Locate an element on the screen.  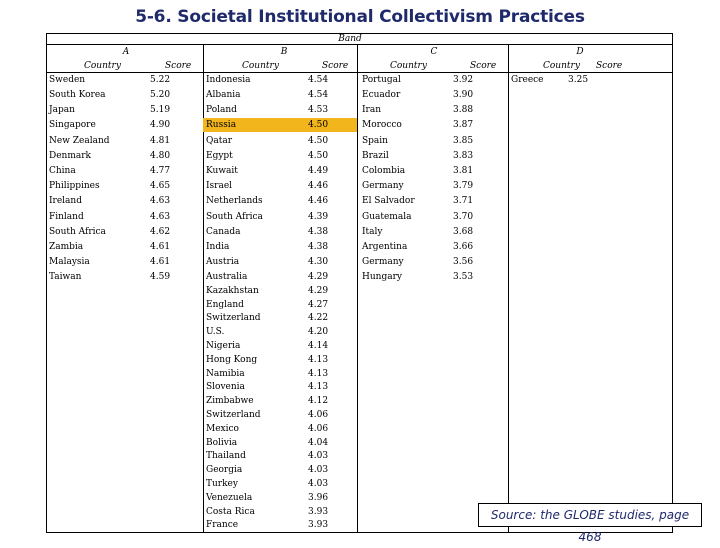
score-cell: 3.90 is located at coordinates (463, 95).